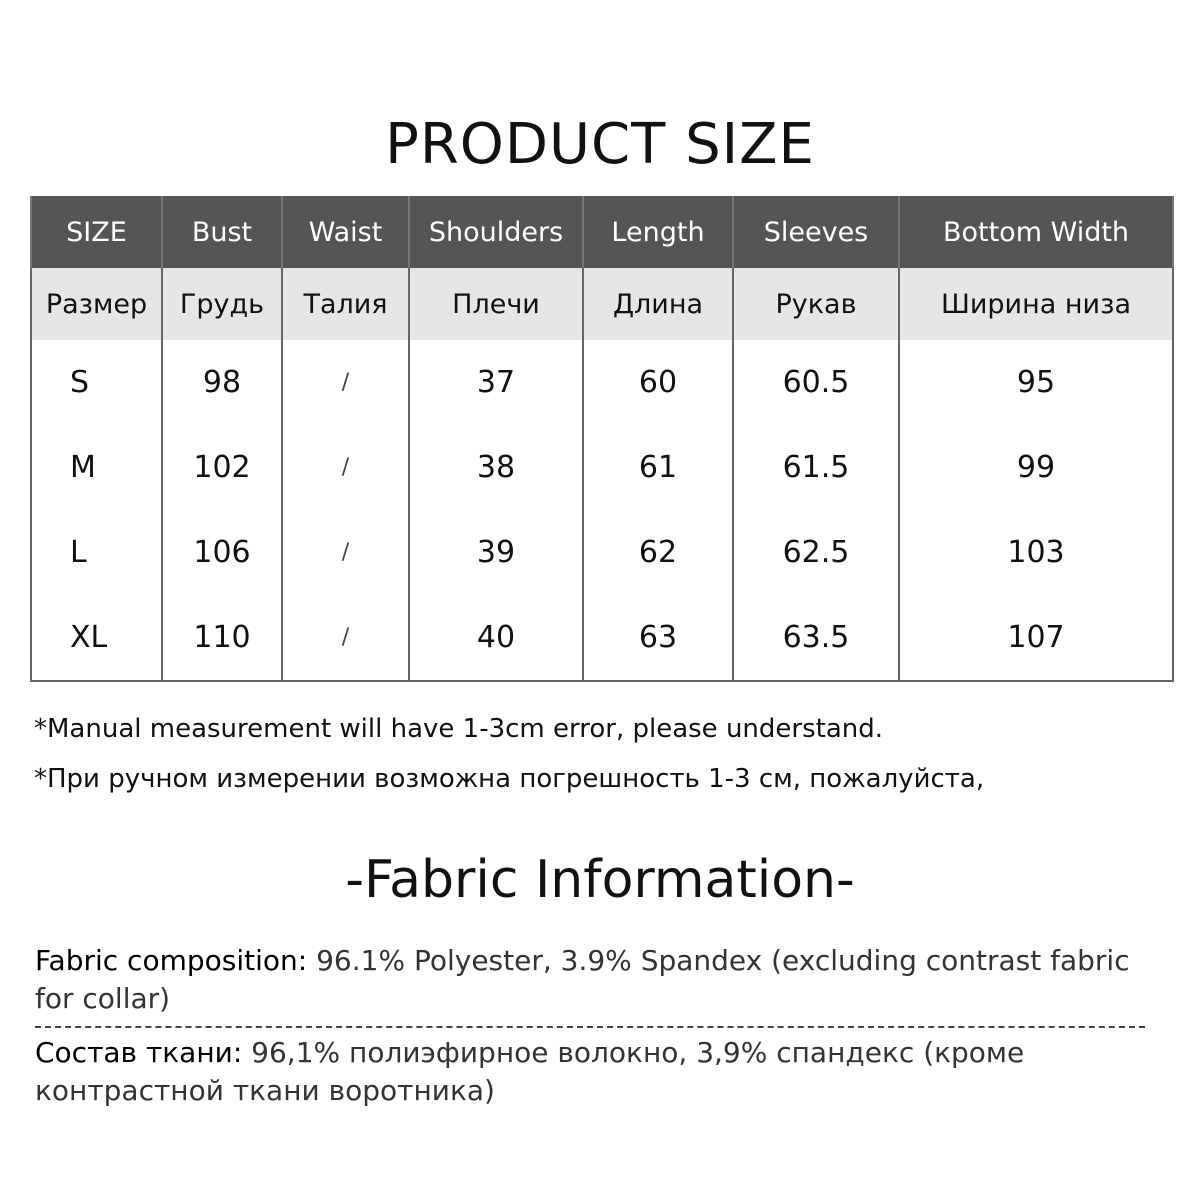  I want to click on header-row-en-cell: Length, so click(658, 232).